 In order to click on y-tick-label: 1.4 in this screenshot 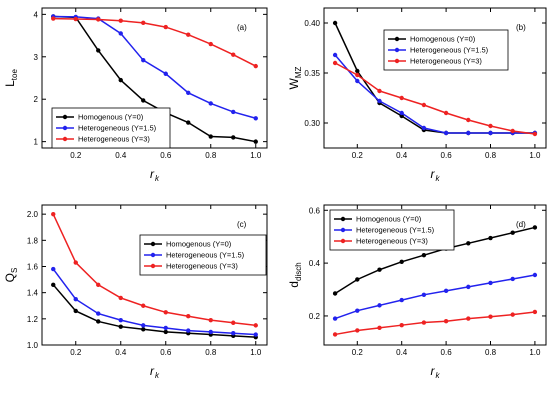, I will do `click(33, 293)`.